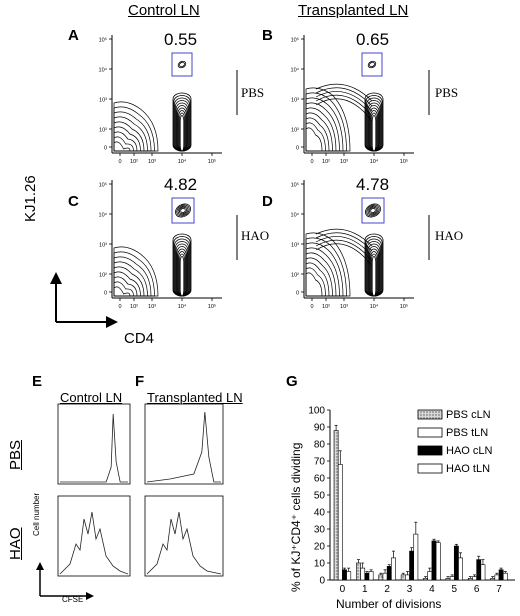 This screenshot has height=616, width=520. I want to click on bar-x-tick-label: 3, so click(410, 589).